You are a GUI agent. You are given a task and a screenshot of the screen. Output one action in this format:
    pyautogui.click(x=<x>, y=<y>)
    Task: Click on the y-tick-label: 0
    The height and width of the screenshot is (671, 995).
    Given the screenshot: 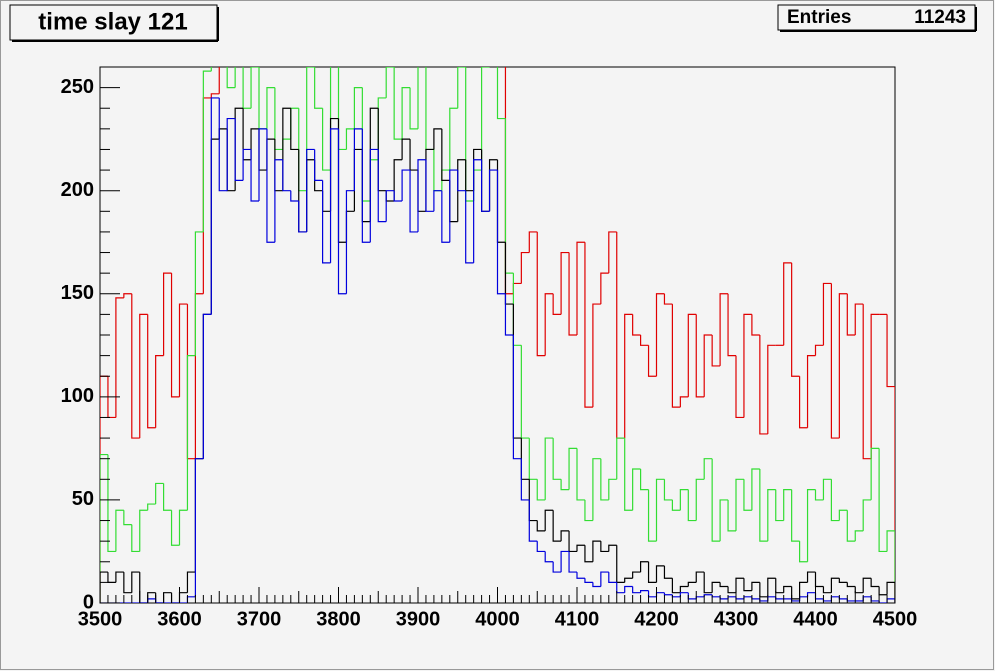 What is the action you would take?
    pyautogui.click(x=88, y=602)
    